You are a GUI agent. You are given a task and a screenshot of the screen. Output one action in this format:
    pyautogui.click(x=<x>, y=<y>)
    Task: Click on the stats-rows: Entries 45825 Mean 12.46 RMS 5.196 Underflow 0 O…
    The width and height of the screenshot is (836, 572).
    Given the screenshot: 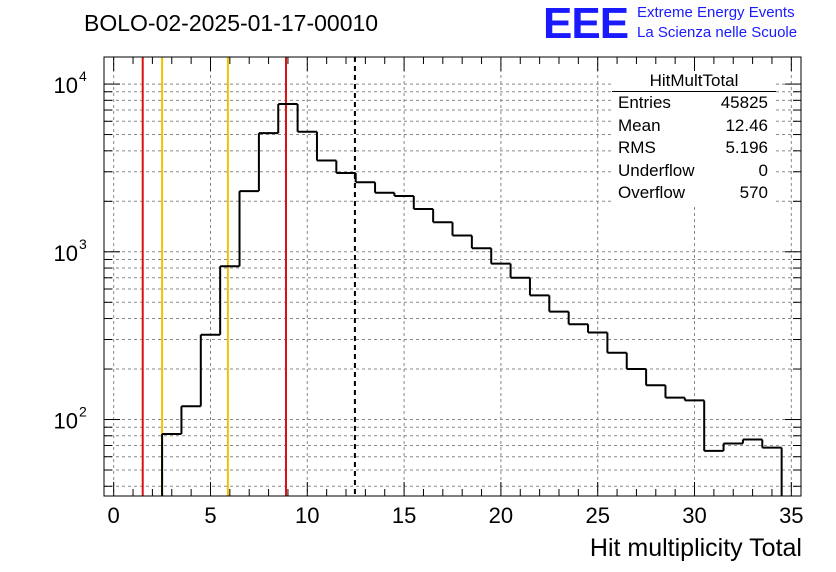 What is the action you would take?
    pyautogui.click(x=694, y=148)
    